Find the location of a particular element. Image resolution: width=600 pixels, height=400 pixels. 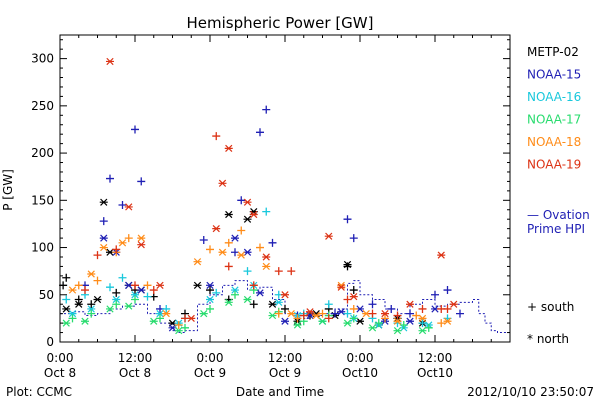

legend-entry-noaa-15: NOAA-15 is located at coordinates (554, 75).